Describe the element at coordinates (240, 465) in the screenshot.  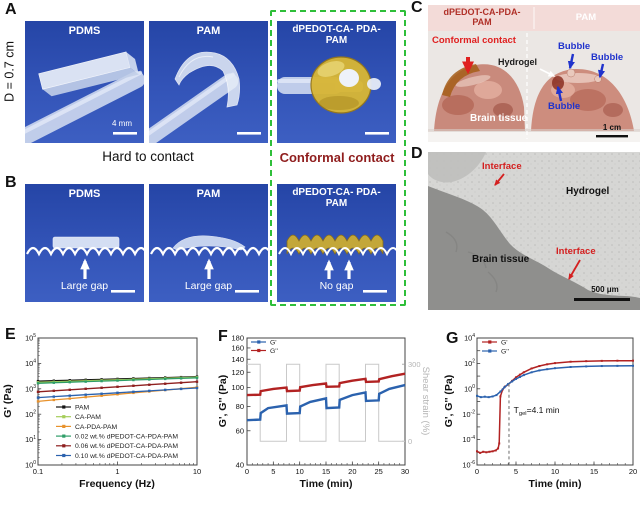
I see `svg-text: 40` at that location.